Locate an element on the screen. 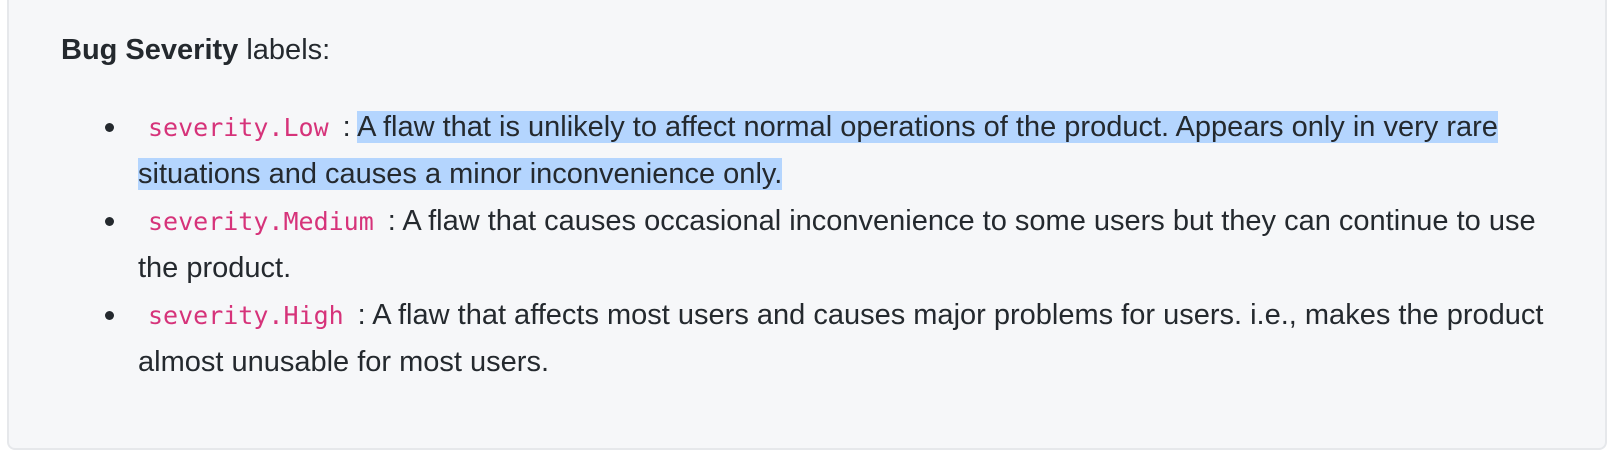 Image resolution: width=1616 pixels, height=452 pixels. label-code: severity.Medium is located at coordinates (261, 221).